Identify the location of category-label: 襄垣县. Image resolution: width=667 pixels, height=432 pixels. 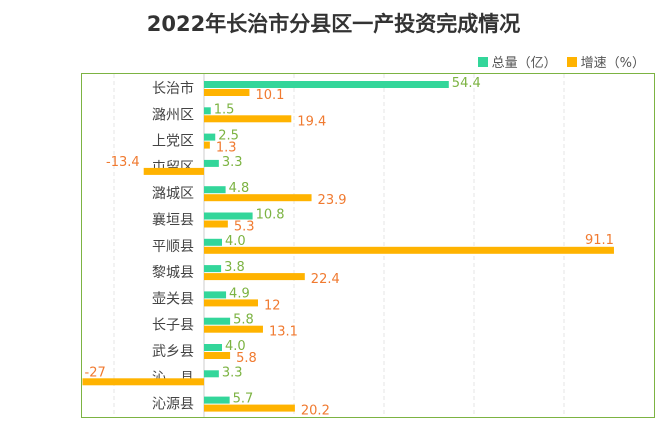
(173, 221).